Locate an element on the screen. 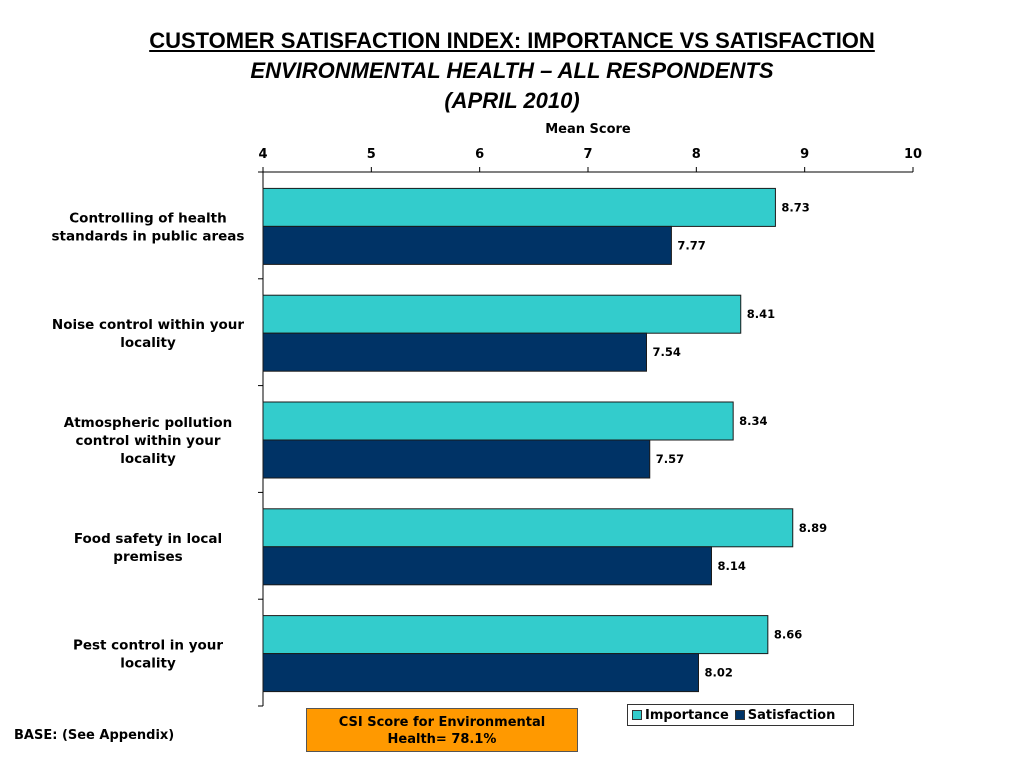 Image resolution: width=1024 pixels, height=768 pixels. x-tick-label: 8 is located at coordinates (696, 154).